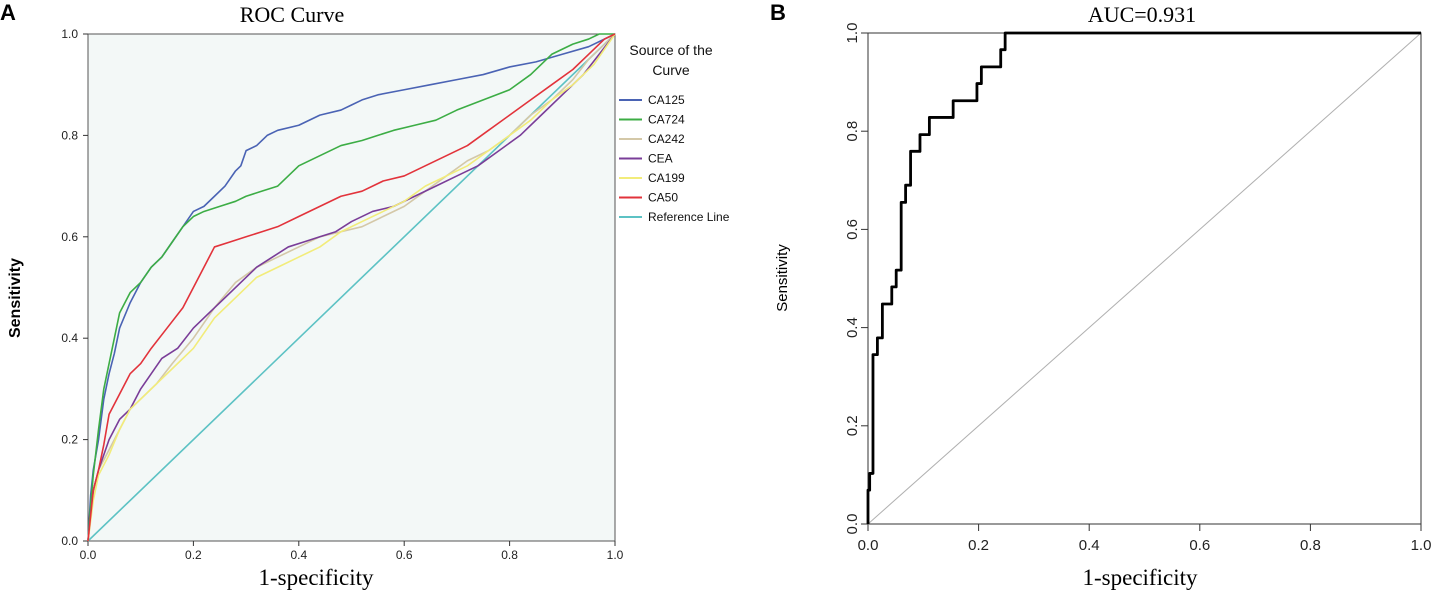 This screenshot has height=593, width=1432. Describe the element at coordinates (671, 70) in the screenshot. I see `legend-title-line-2: Curve` at that location.